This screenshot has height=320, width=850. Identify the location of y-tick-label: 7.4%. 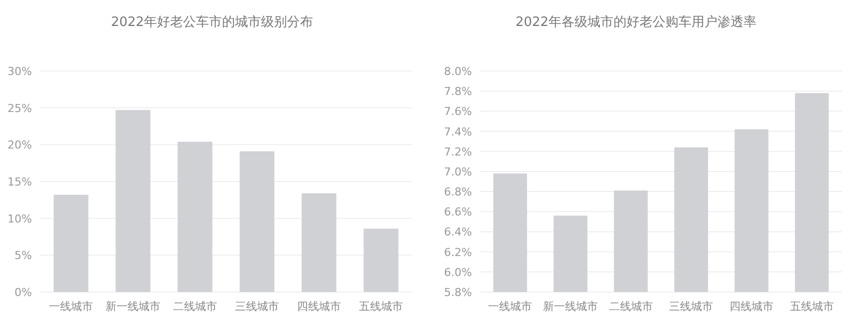
(458, 131).